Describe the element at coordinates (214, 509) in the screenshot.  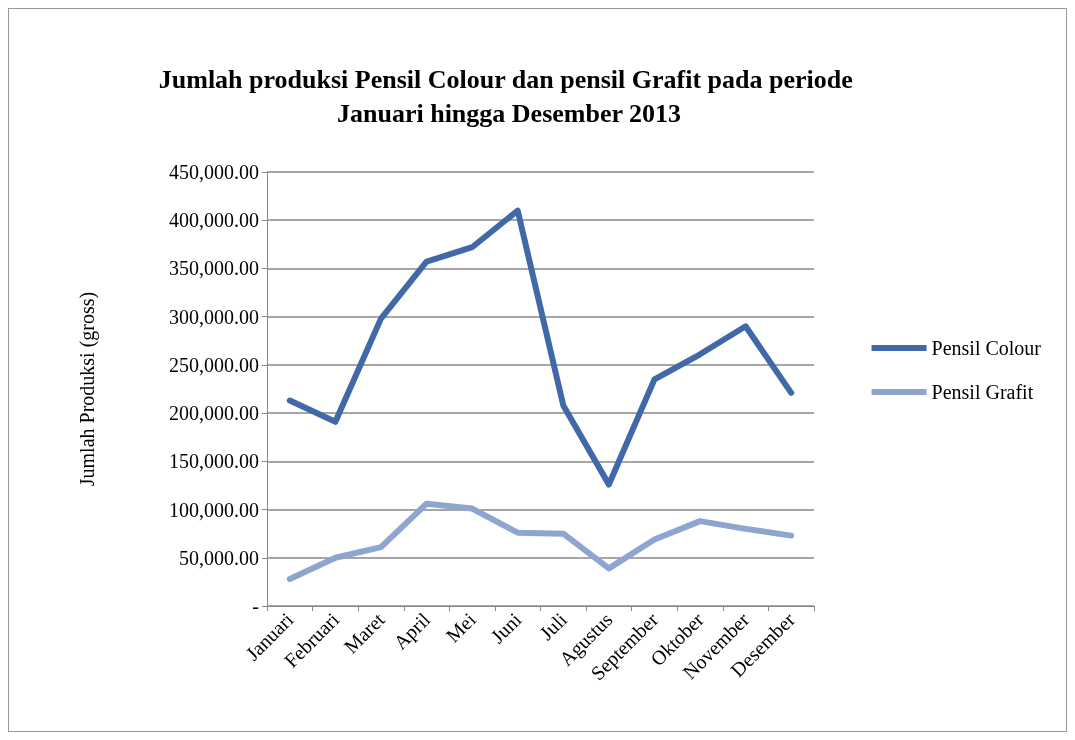
I see `y-tick-label: 100,000.00` at that location.